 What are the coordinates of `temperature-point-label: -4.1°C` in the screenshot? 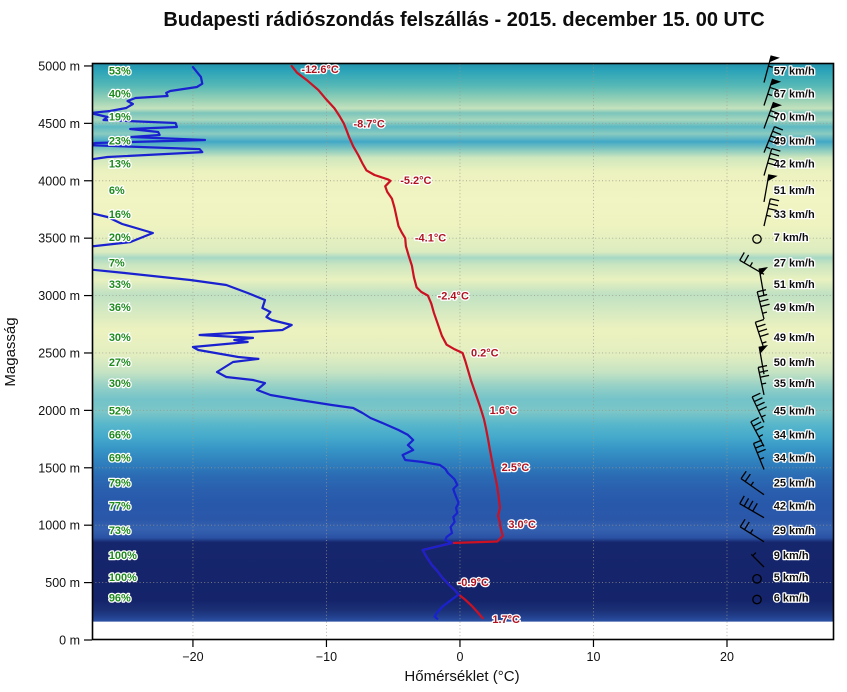 It's located at (430, 239).